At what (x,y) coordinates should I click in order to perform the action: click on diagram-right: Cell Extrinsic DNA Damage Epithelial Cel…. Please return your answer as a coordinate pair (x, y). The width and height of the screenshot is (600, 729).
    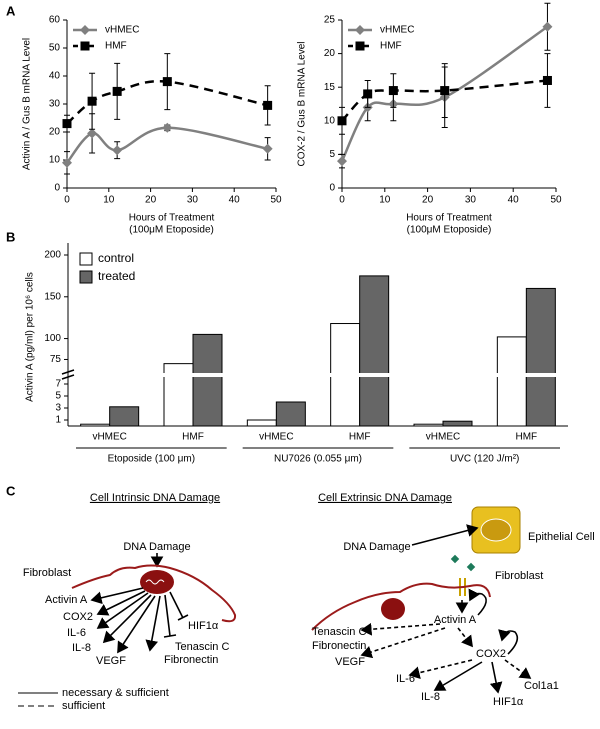
    Looking at the image, I should click on (453, 600).